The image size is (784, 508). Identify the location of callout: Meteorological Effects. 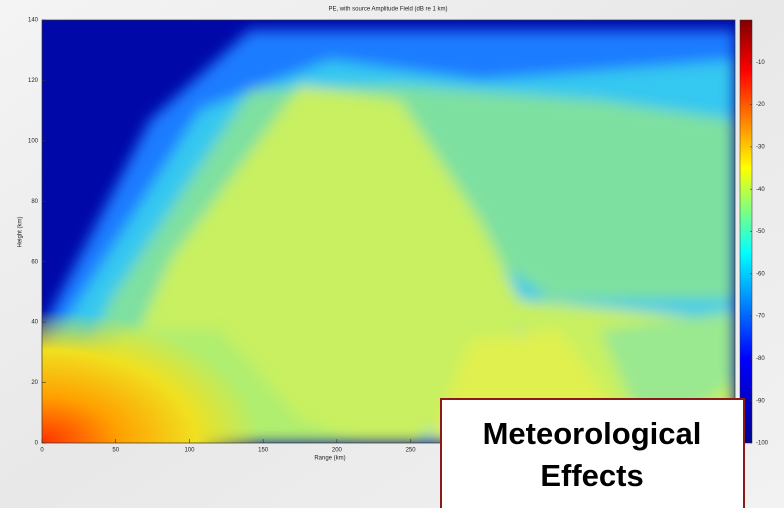
(592, 453).